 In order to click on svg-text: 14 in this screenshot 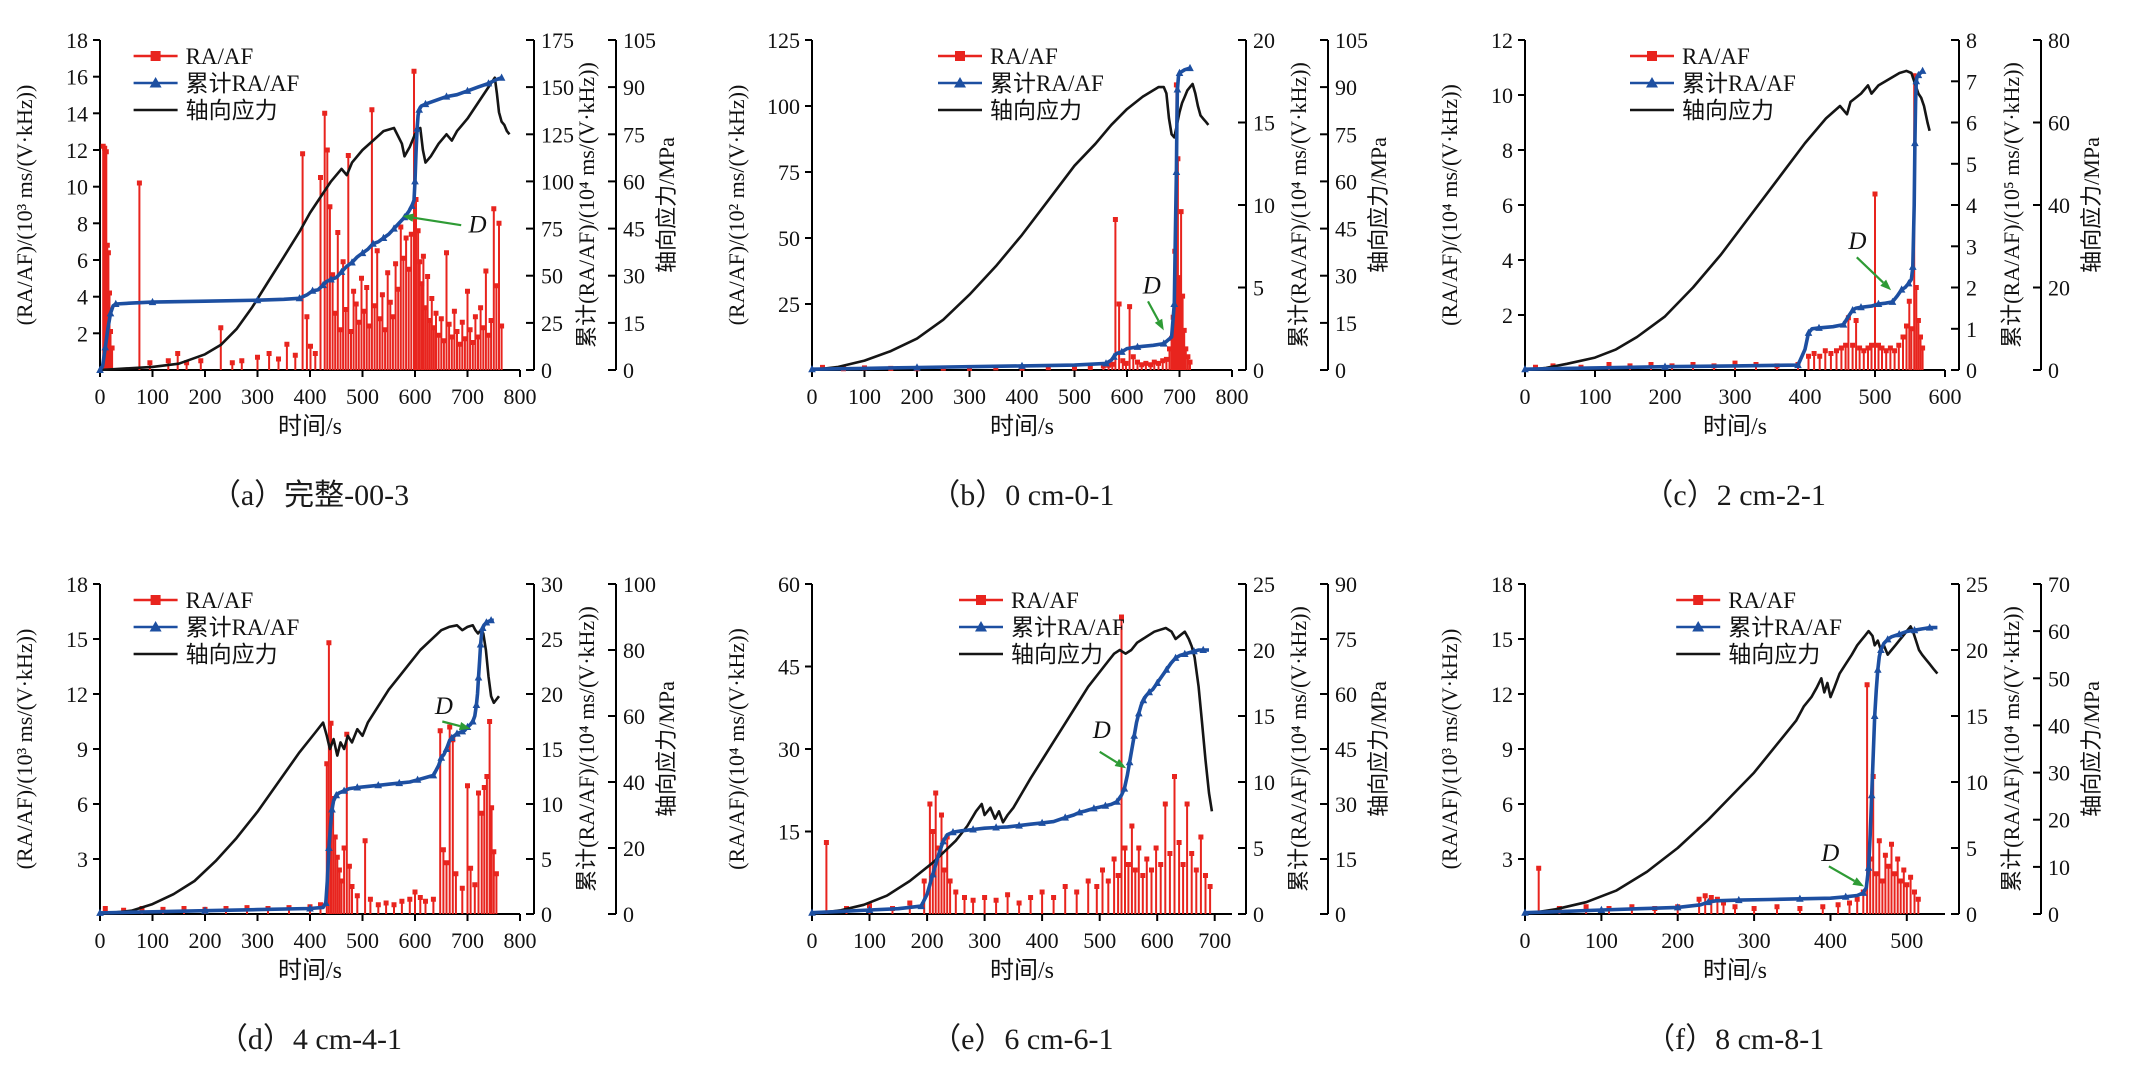, I will do `click(77, 113)`.